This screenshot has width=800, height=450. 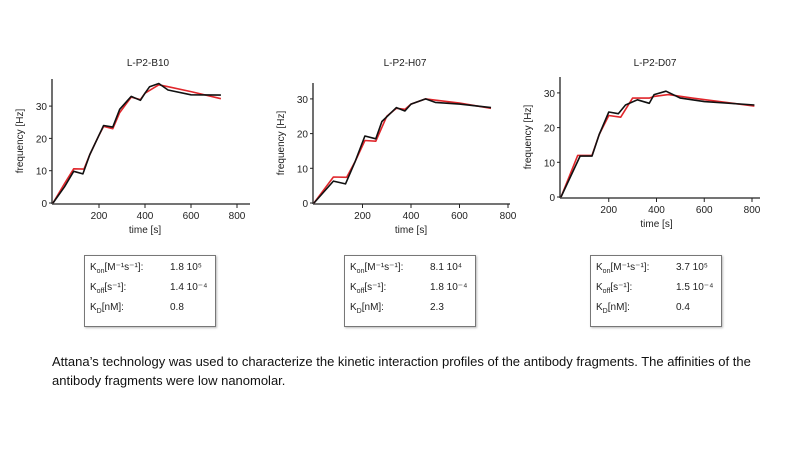 I want to click on parameter-value: 1.4 10⁻⁴, so click(x=189, y=287).